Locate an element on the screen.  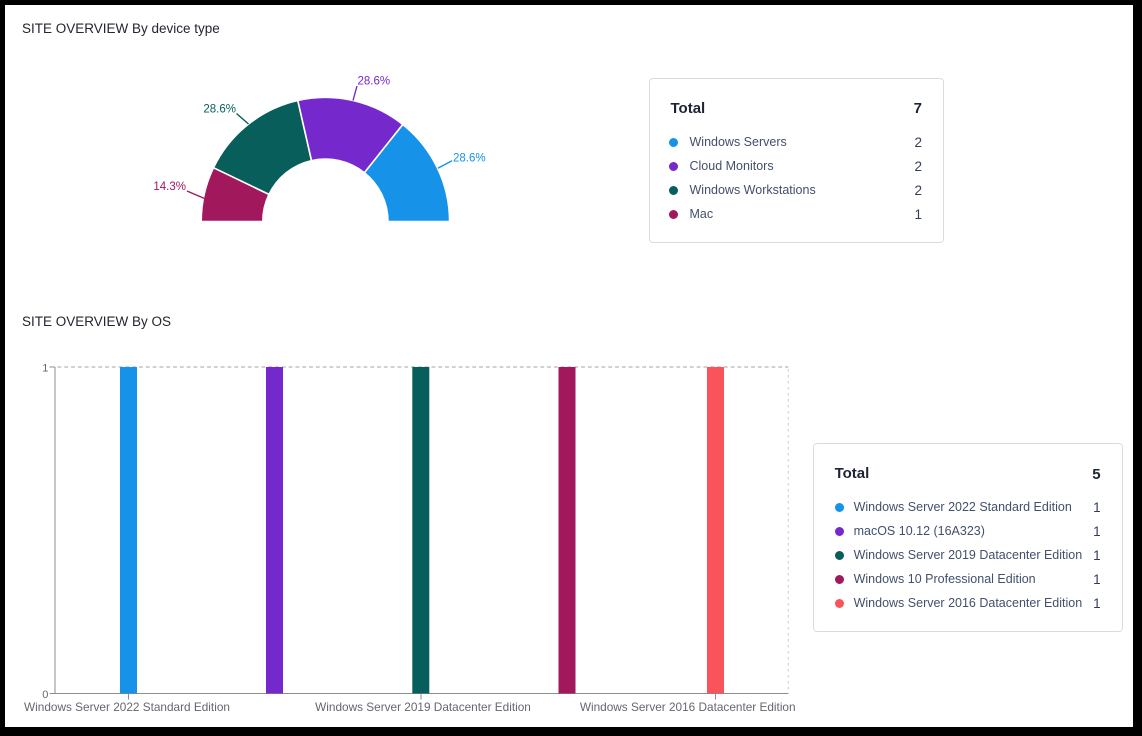
svg-text:Windows Server 2022 Standard E: Windows Server 2022 Standard Edition is located at coordinates (127, 707).